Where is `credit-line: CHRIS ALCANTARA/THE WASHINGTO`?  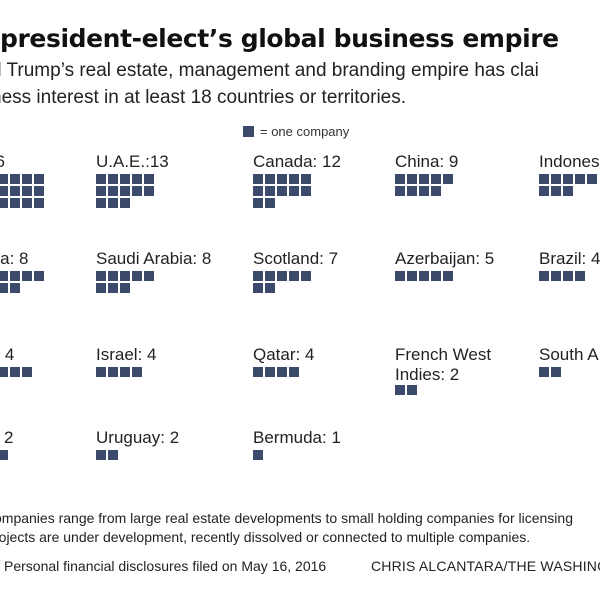
credit-line: CHRIS ALCANTARA/THE WASHINGTO is located at coordinates (485, 566).